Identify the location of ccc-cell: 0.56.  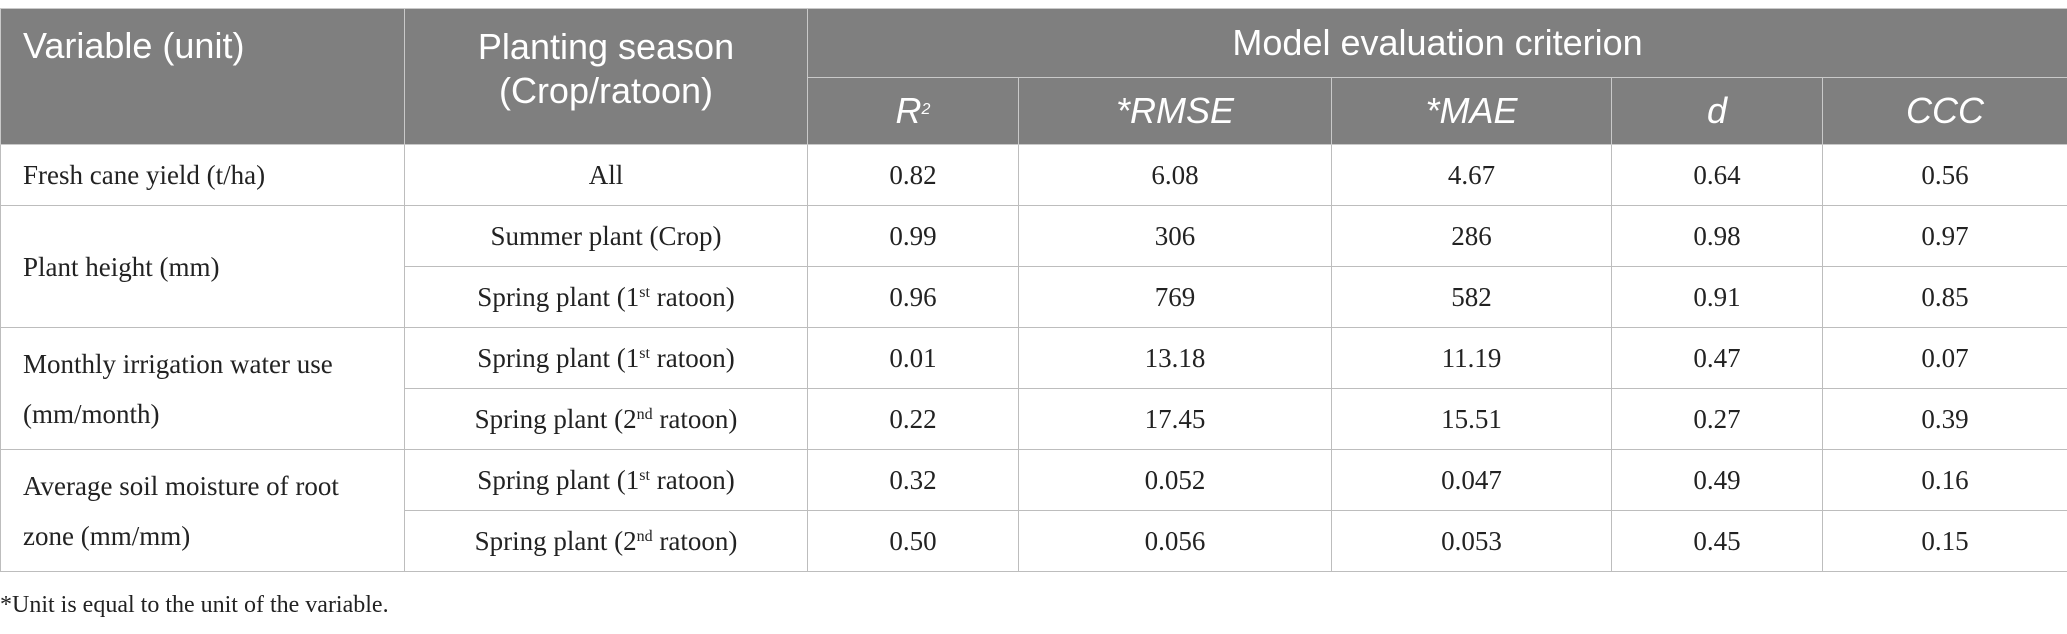
(1944, 175).